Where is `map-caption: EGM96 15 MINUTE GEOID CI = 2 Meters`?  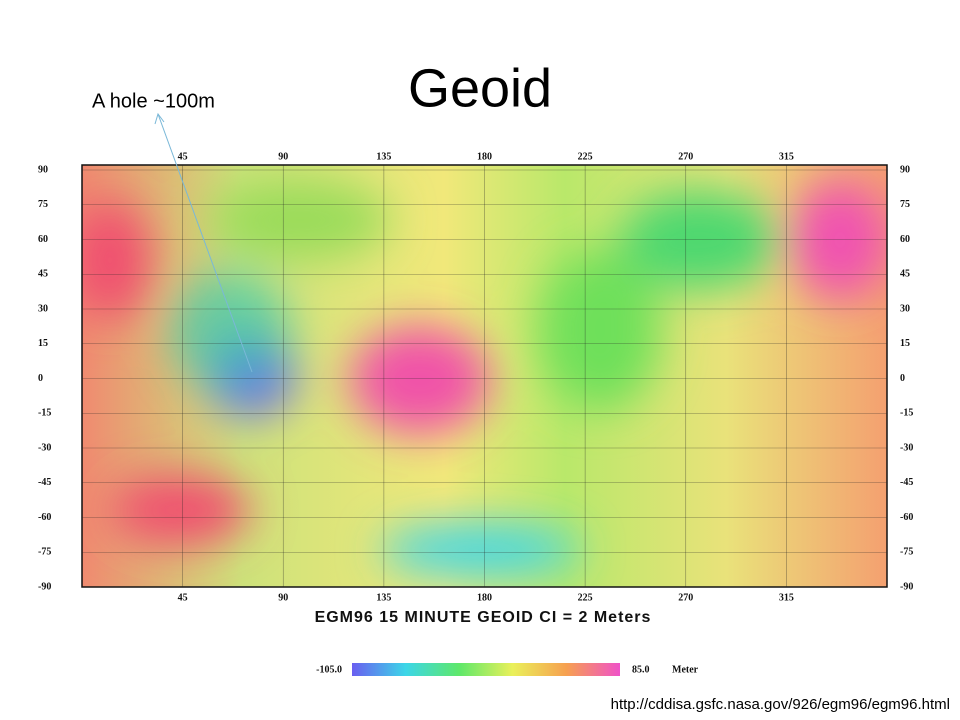 map-caption: EGM96 15 MINUTE GEOID CI = 2 Meters is located at coordinates (483, 617).